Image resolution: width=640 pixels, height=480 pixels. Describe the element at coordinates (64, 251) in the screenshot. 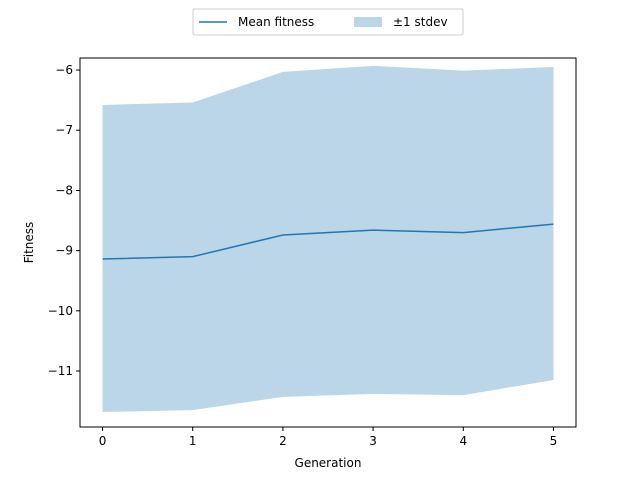

I see `y-tick-label: −9` at that location.